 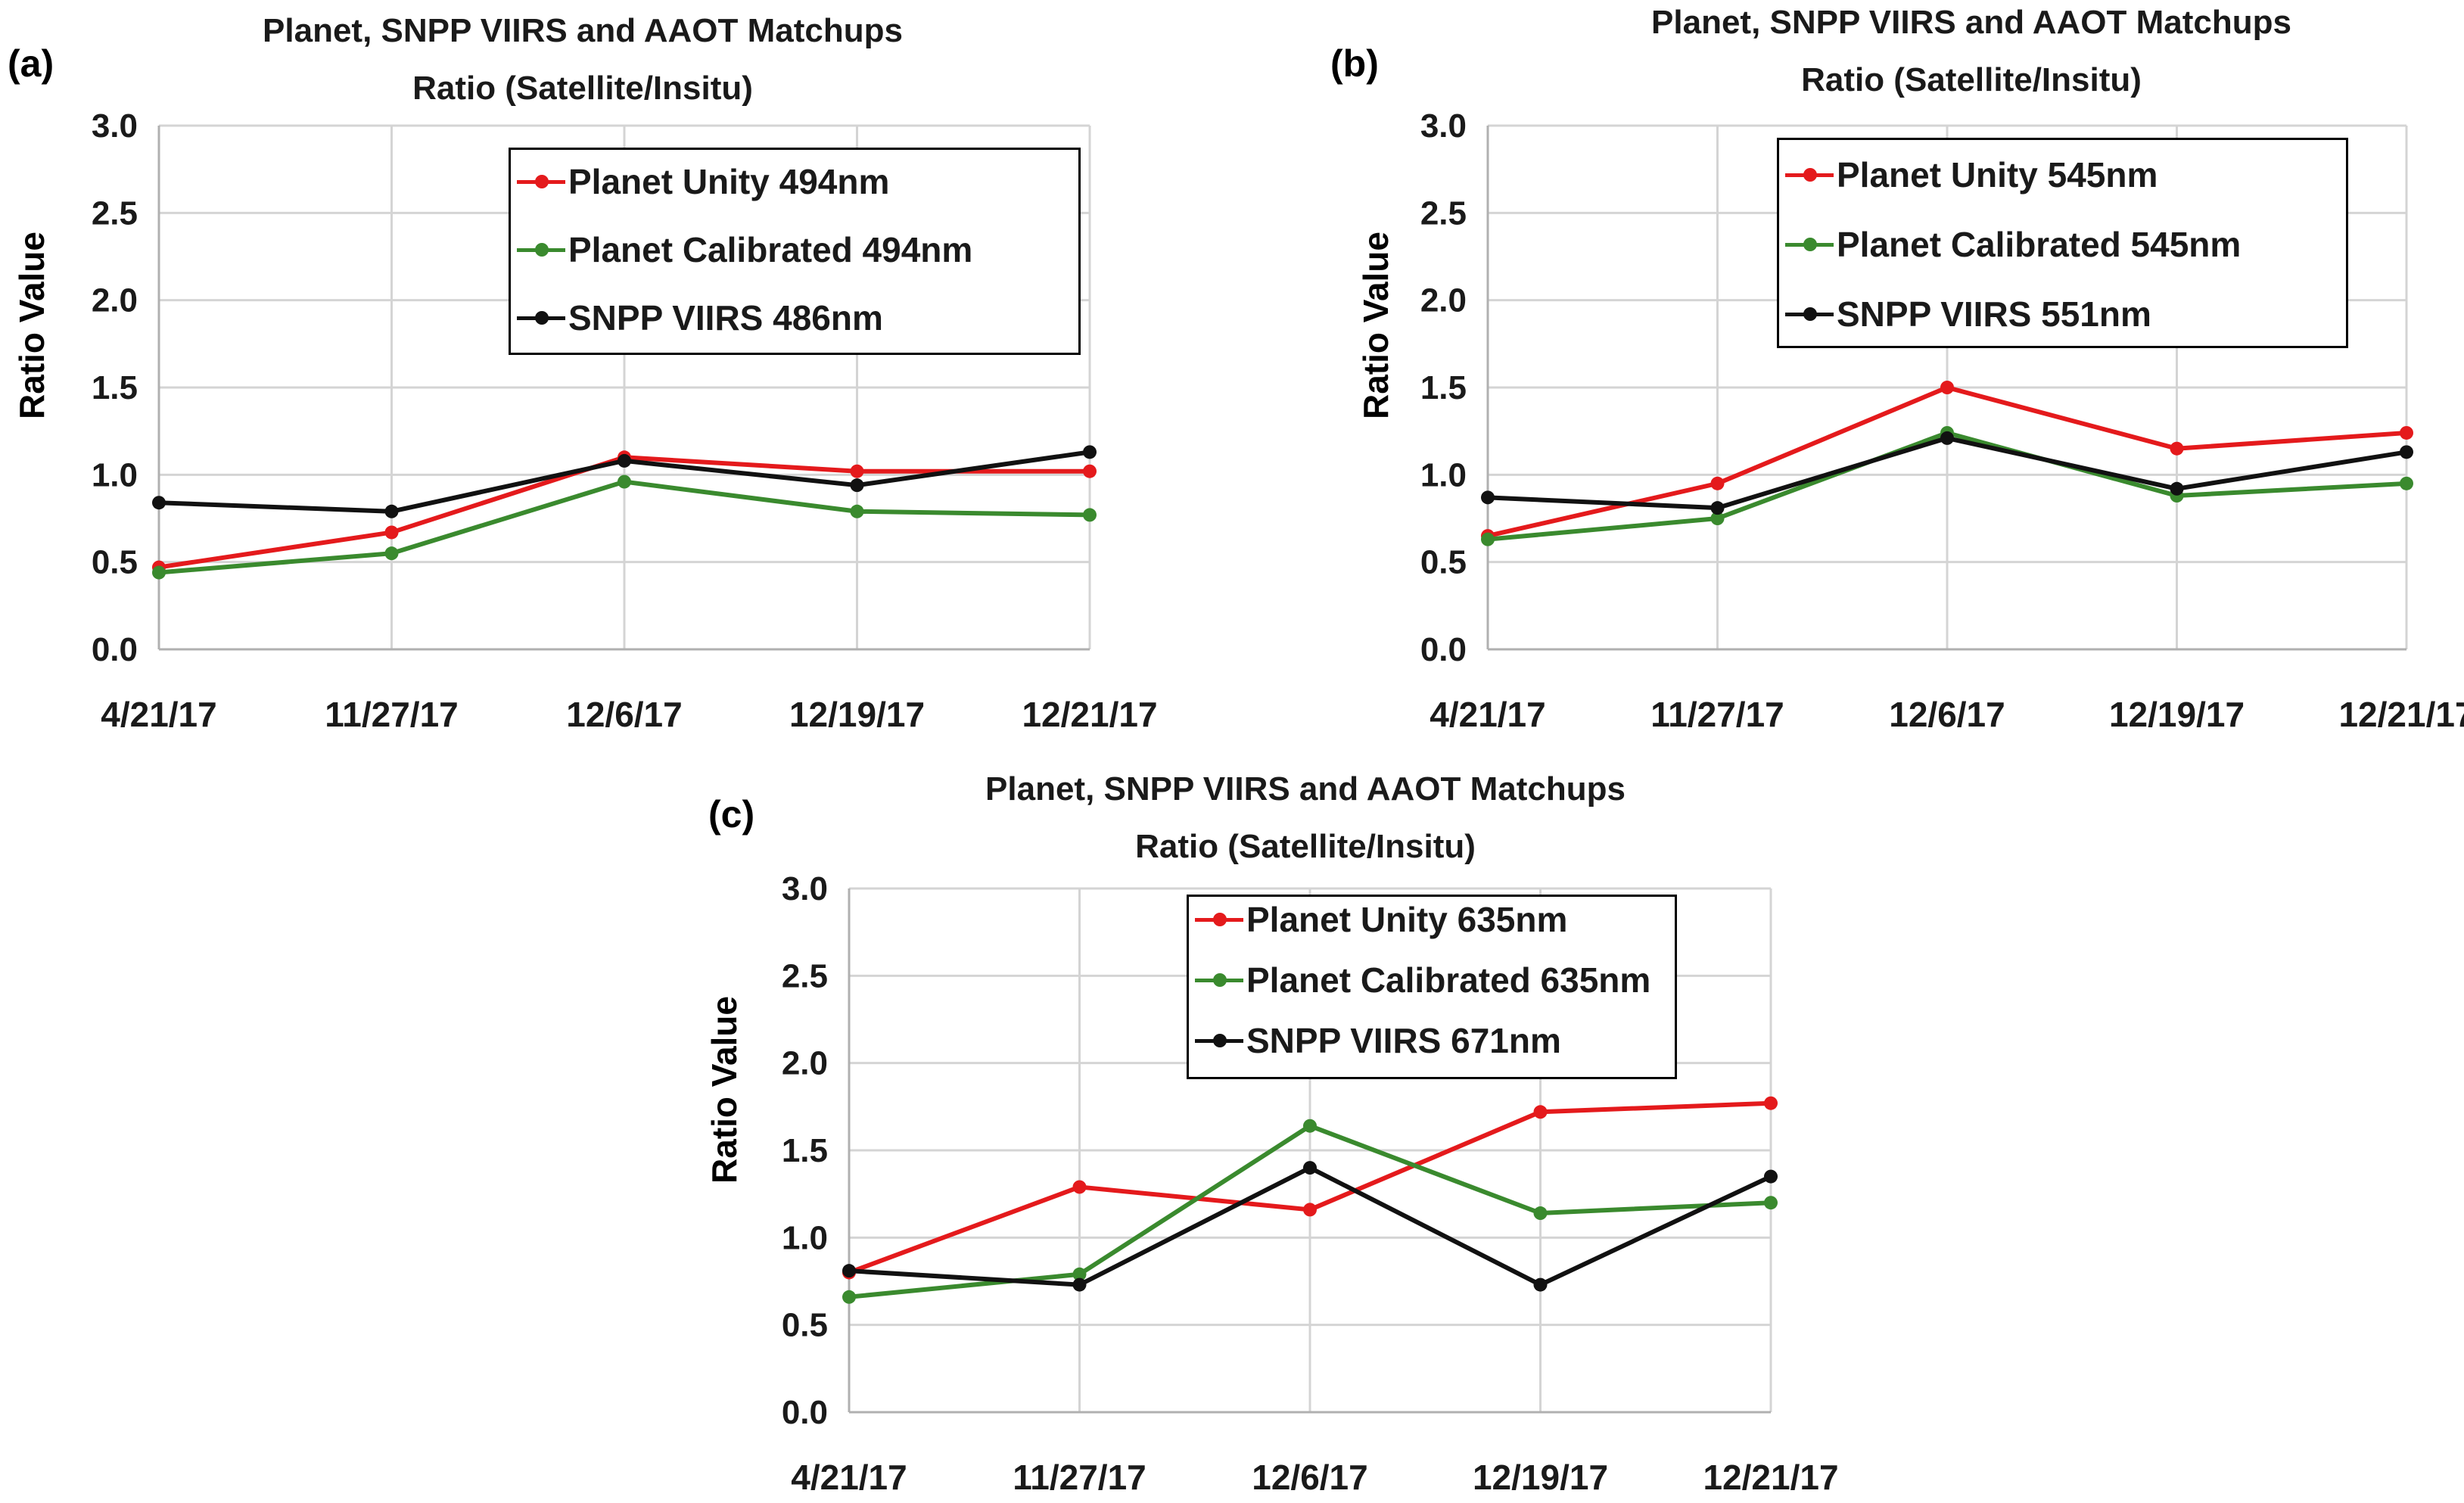 I want to click on y-tick-label: 2.0, so click(x=805, y=1063).